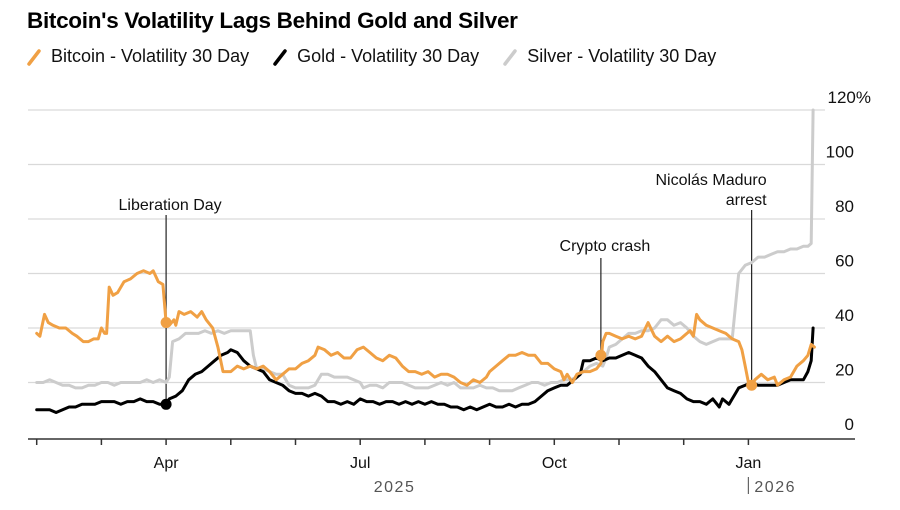 This screenshot has height=510, width=900. What do you see at coordinates (166, 404) in the screenshot?
I see `marker-gold` at bounding box center [166, 404].